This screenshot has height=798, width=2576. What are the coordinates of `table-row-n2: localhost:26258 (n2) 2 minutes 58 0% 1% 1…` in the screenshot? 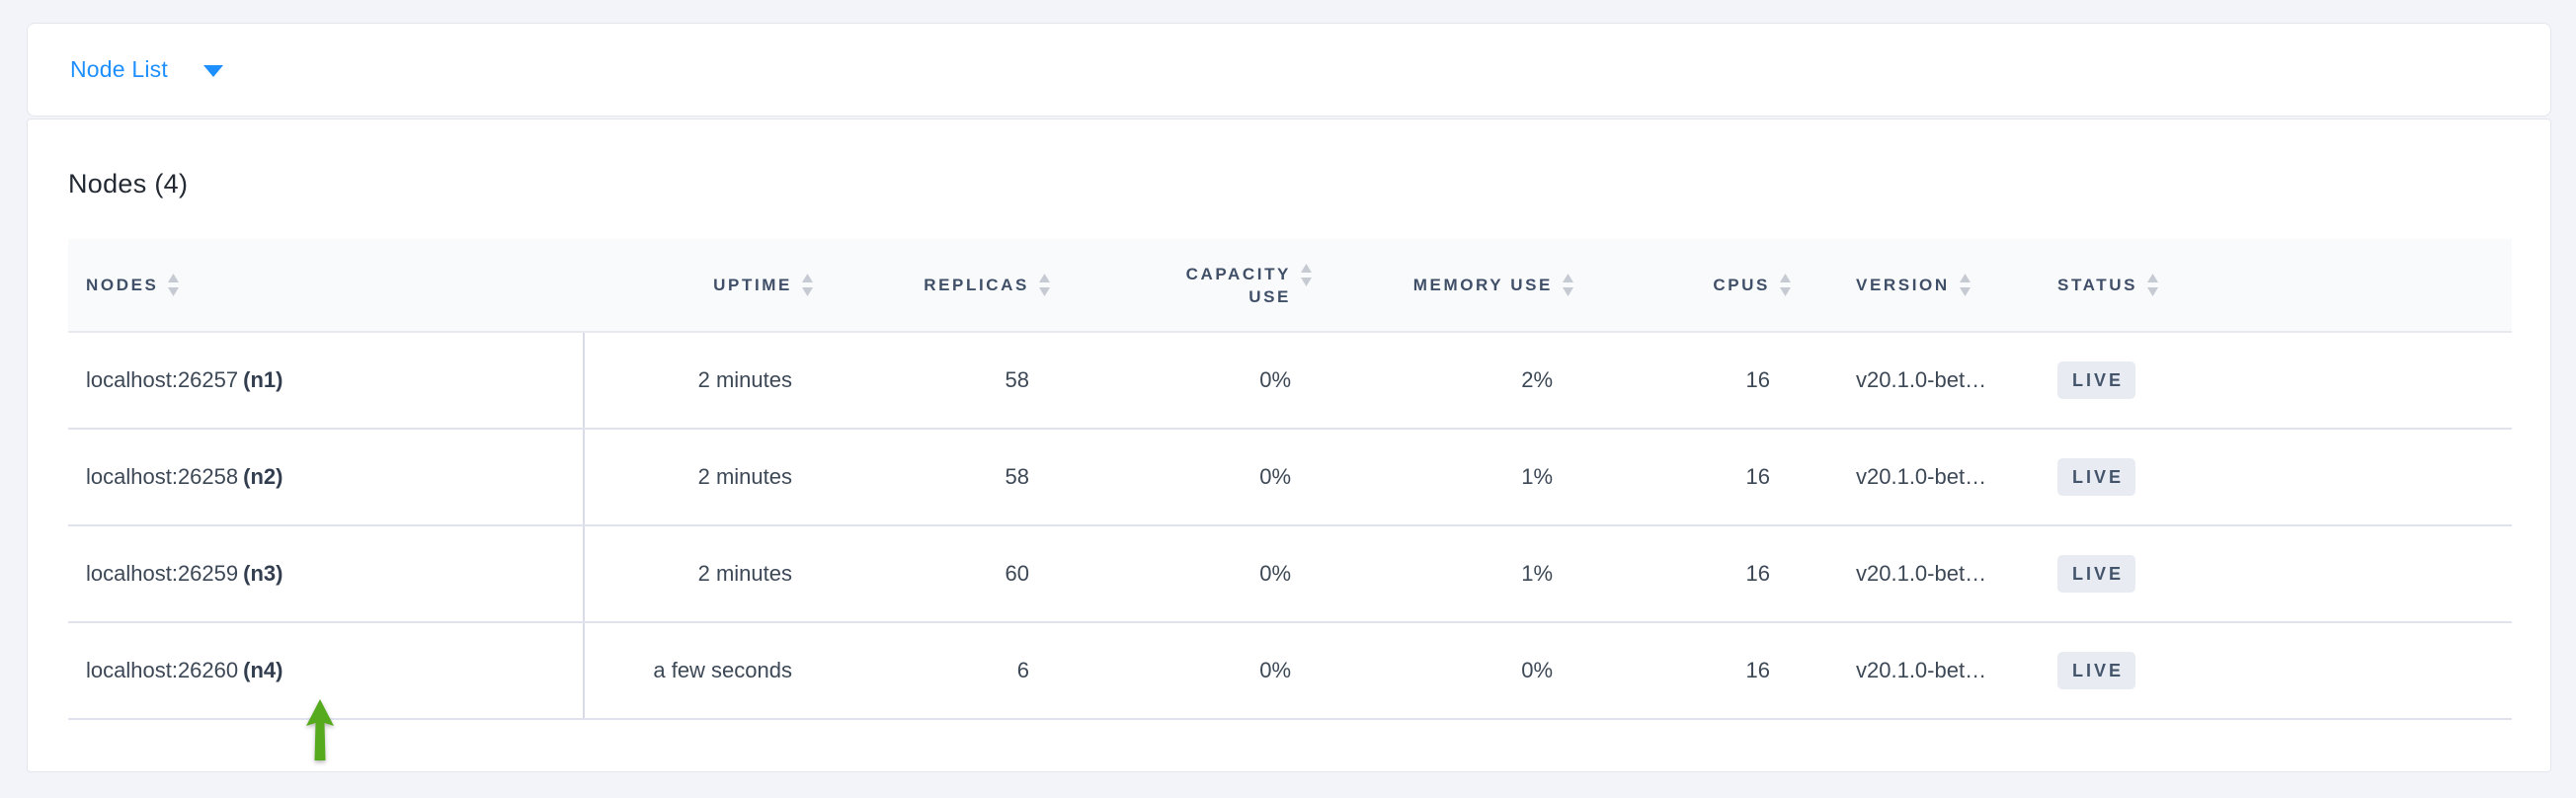 It's located at (1290, 477).